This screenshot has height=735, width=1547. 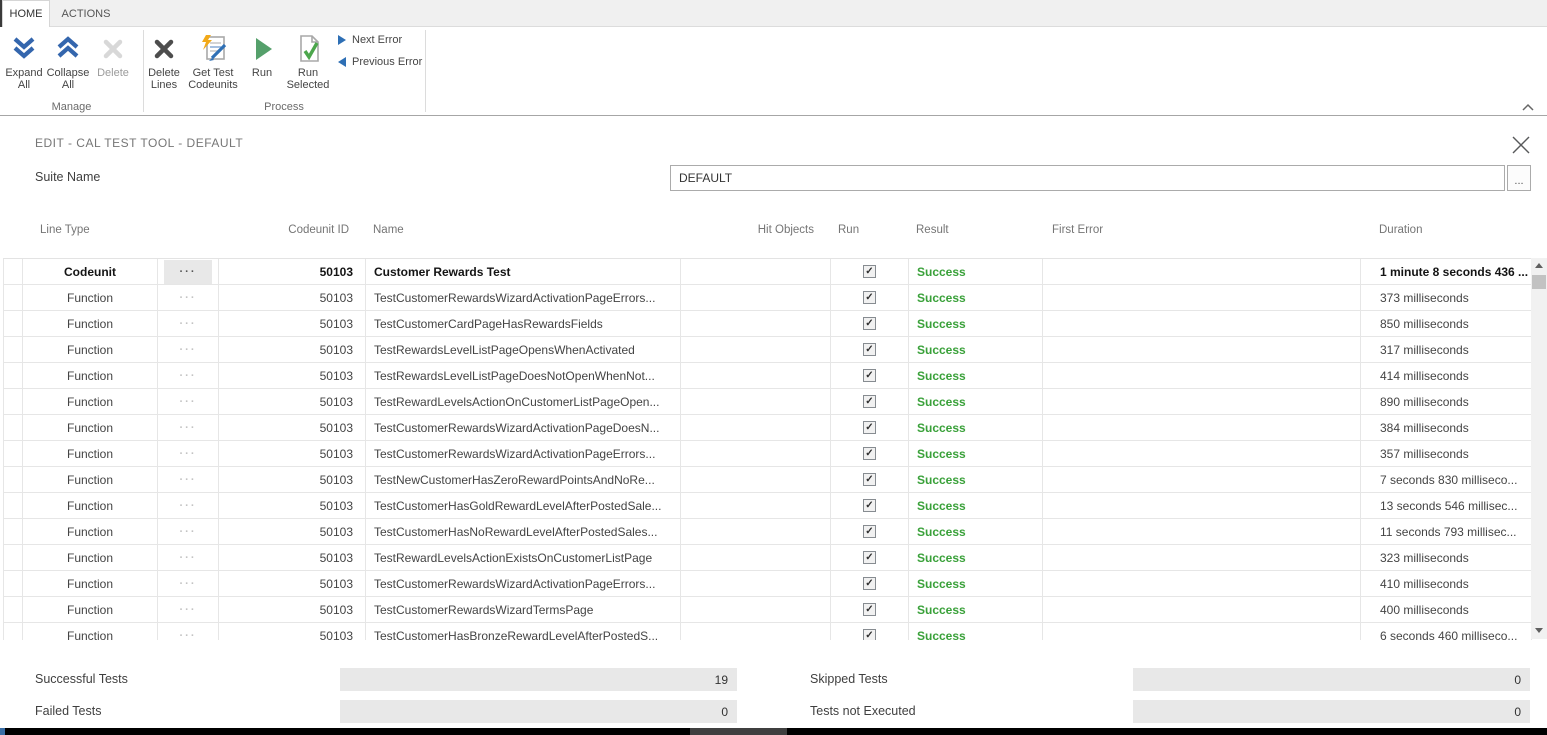 I want to click on scroll-down-icon, so click(x=1539, y=630).